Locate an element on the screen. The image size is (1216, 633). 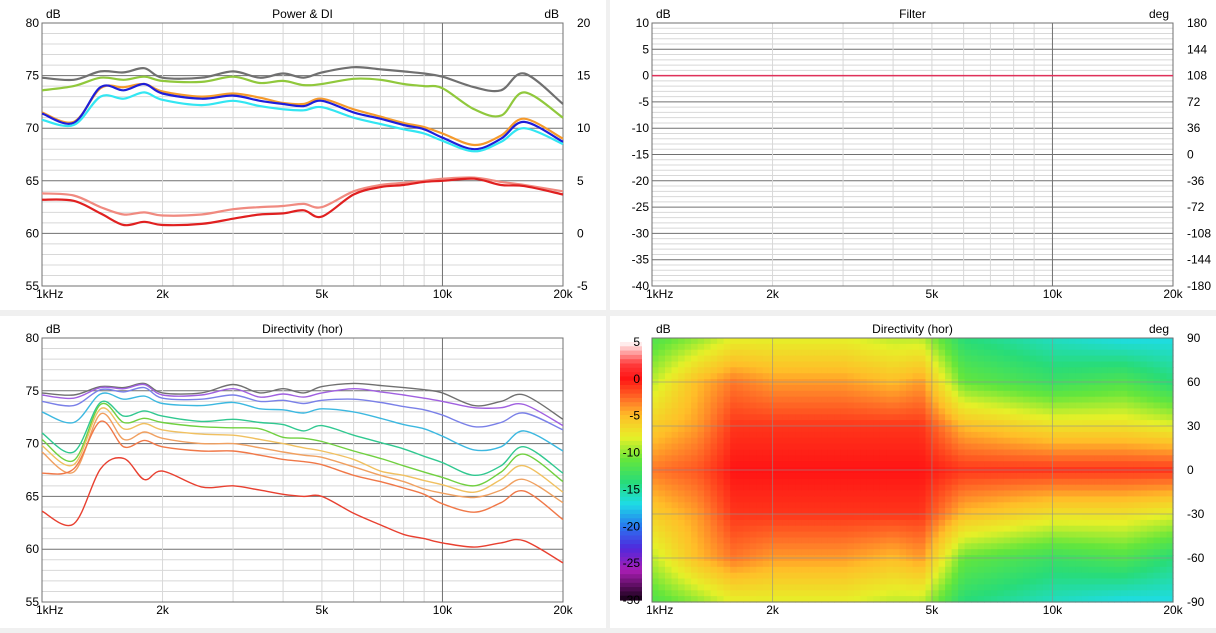
y-tick-left: -5 is located at coordinates (643, 102).